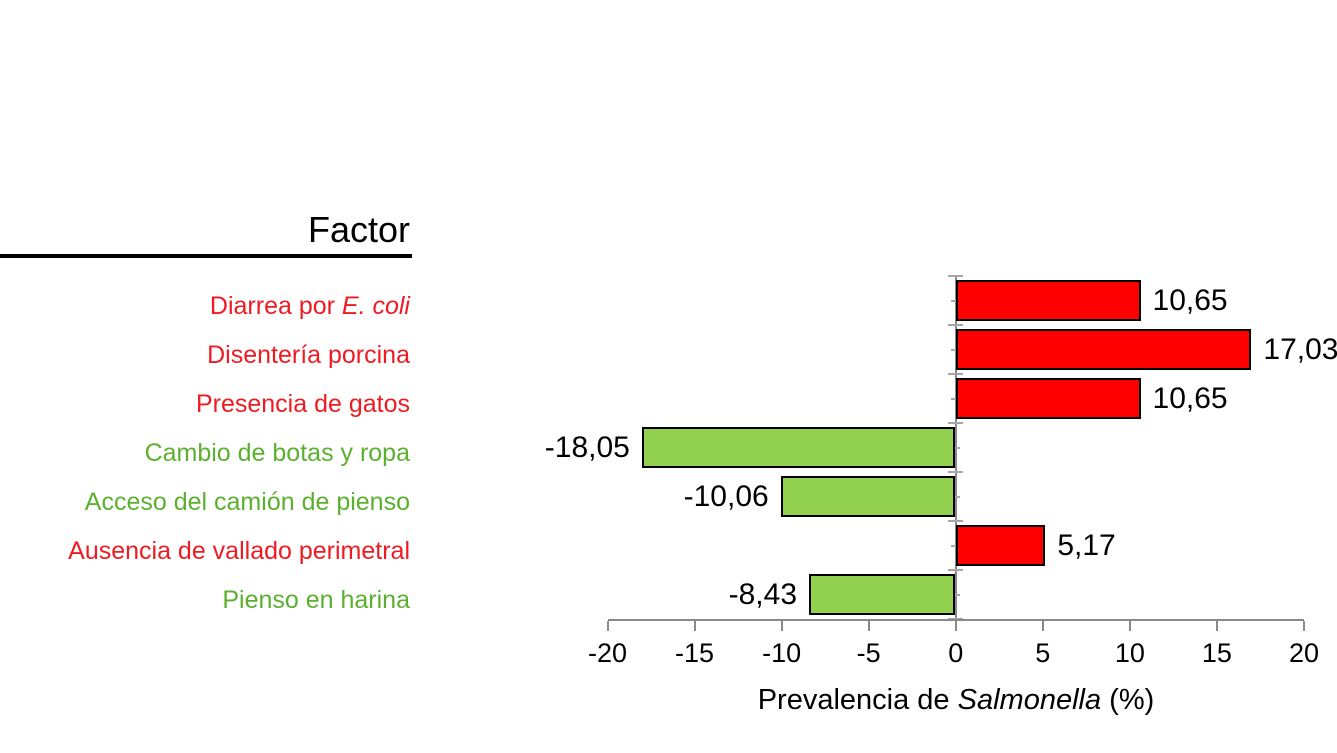 The width and height of the screenshot is (1337, 753). What do you see at coordinates (277, 453) in the screenshot?
I see `category-label-4: Cambio de botas y ropa` at bounding box center [277, 453].